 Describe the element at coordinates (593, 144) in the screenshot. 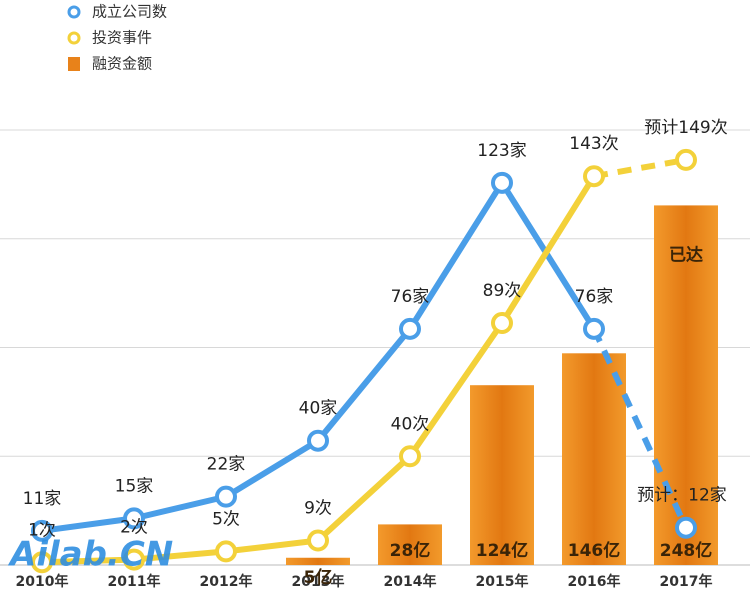

I see `line-value-label: 143次` at that location.